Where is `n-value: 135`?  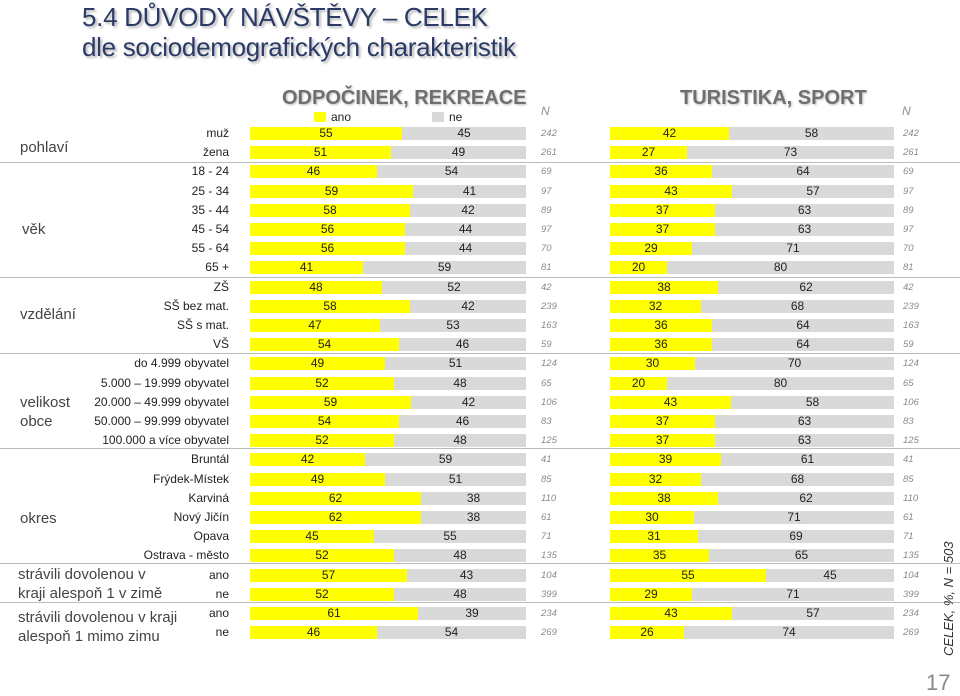 n-value: 135 is located at coordinates (911, 556).